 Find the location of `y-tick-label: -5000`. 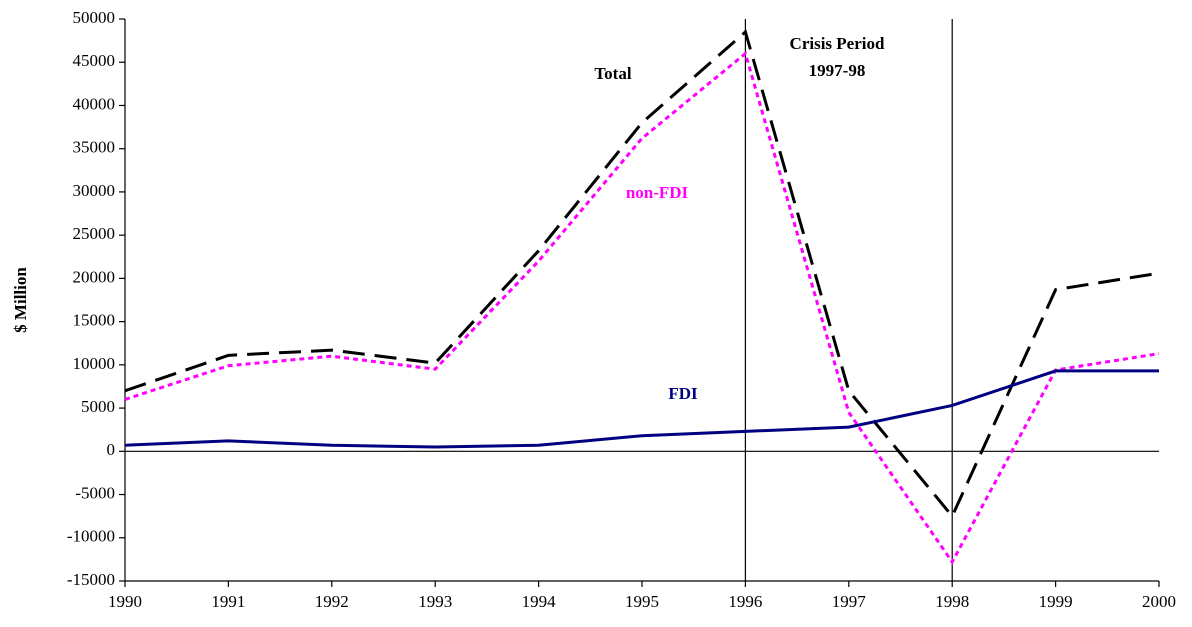

y-tick-label: -5000 is located at coordinates (95, 492).